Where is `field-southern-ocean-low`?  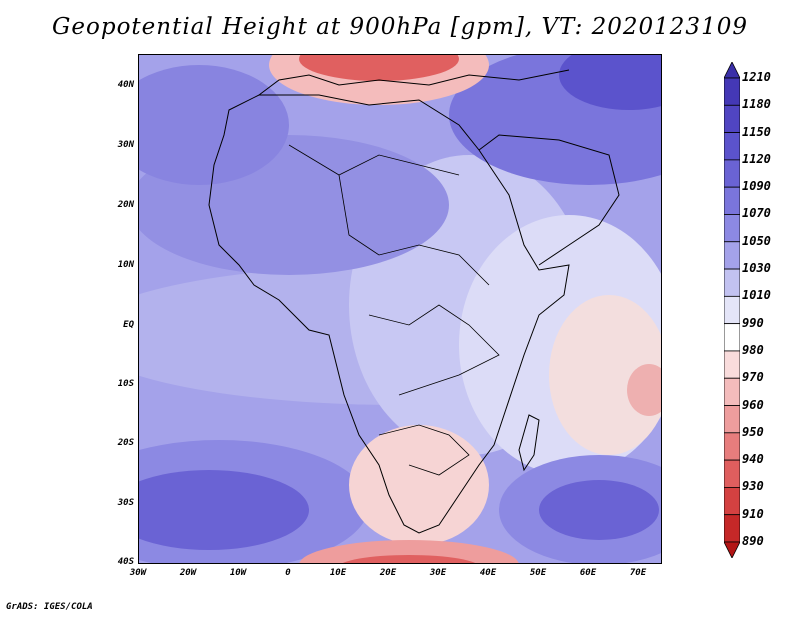 field-southern-ocean-low is located at coordinates (409, 551).